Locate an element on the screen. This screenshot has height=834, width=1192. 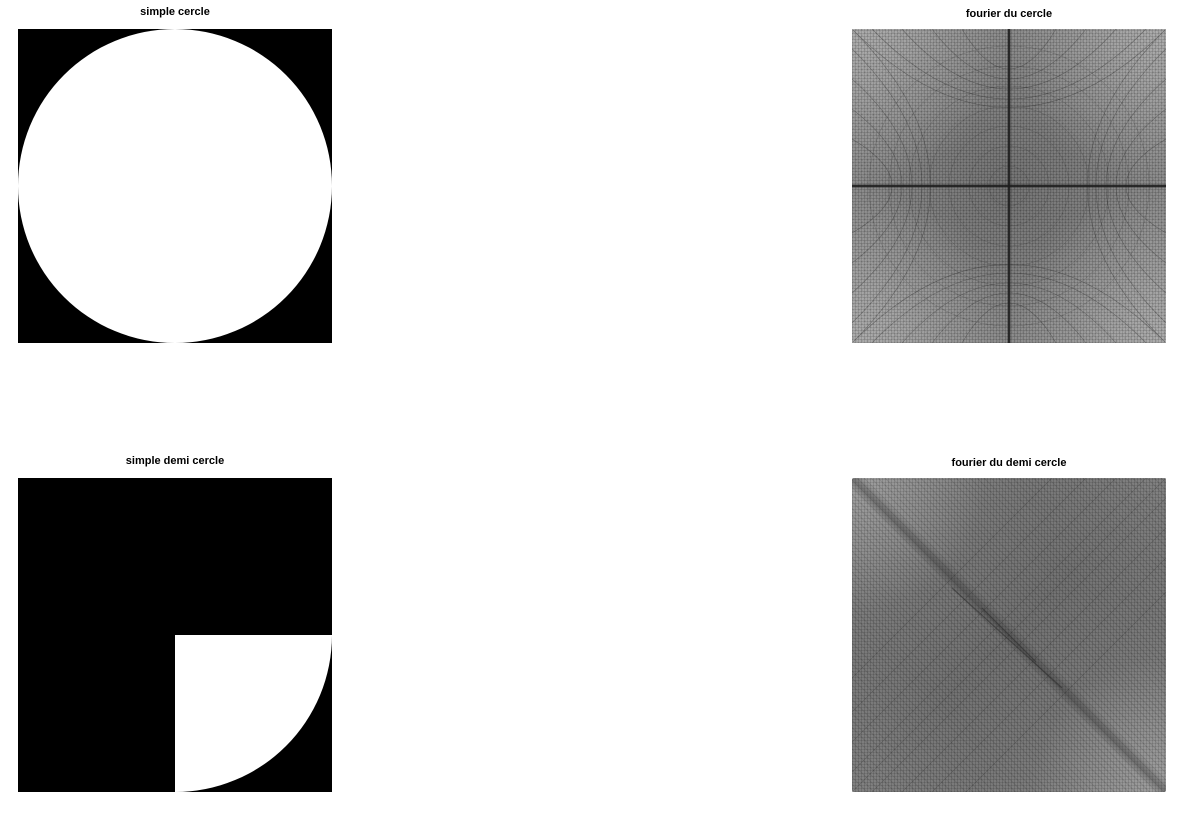
image-fourier-du-demi-cercle is located at coordinates (1009, 635).